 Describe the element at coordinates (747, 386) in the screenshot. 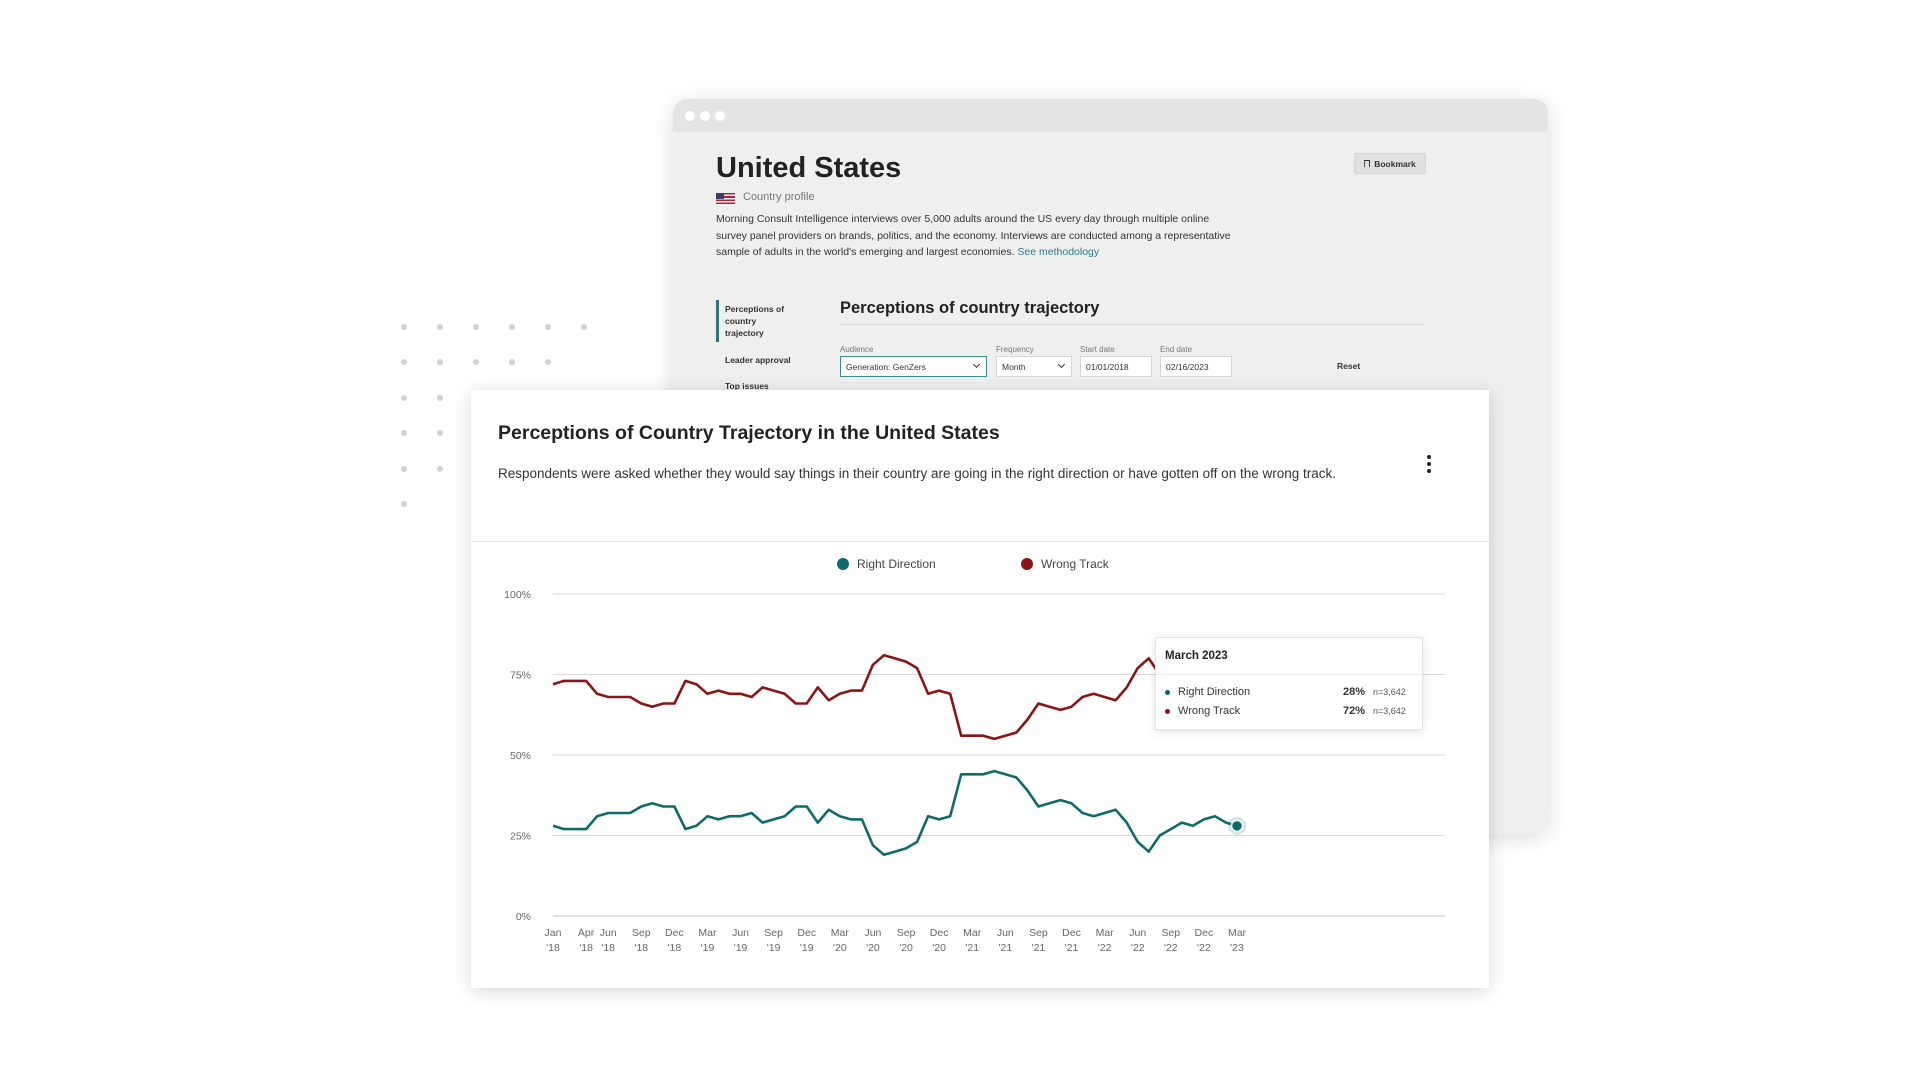

I see `nav-item-top-issues: Top issues` at that location.